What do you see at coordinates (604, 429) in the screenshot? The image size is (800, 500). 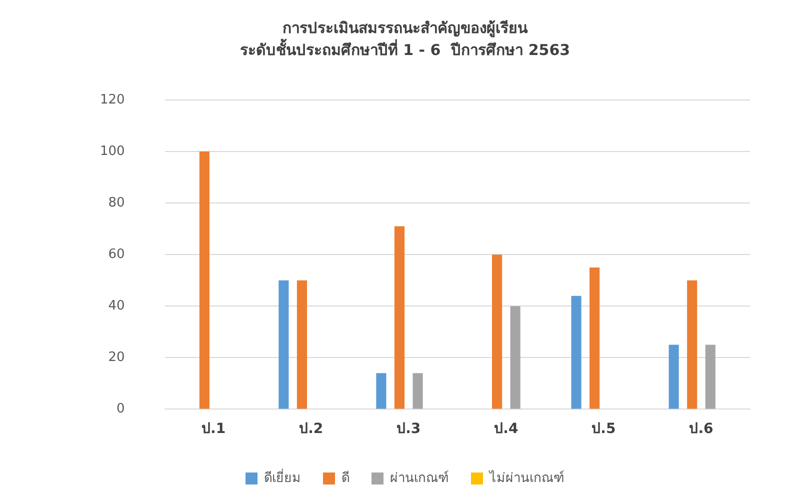 I see `x-tick-label: ป.5` at bounding box center [604, 429].